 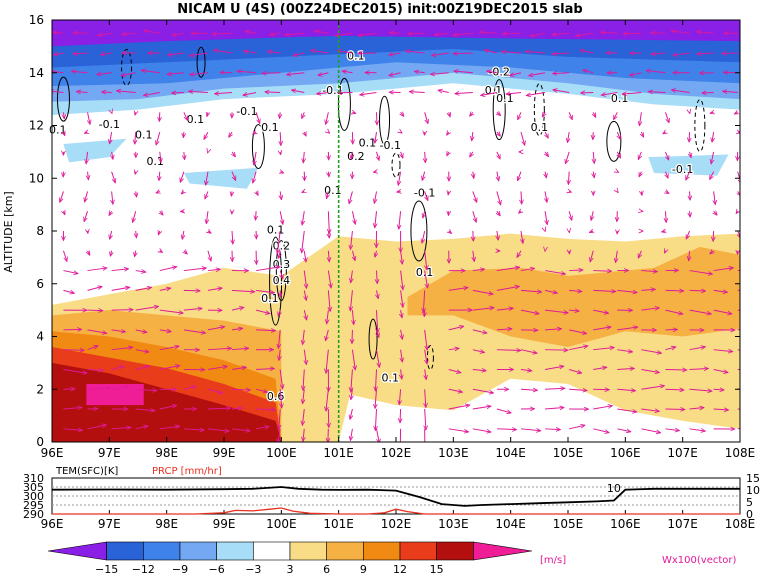 What do you see at coordinates (553, 560) in the screenshot?
I see `colorbar-unit: [m/s]` at bounding box center [553, 560].